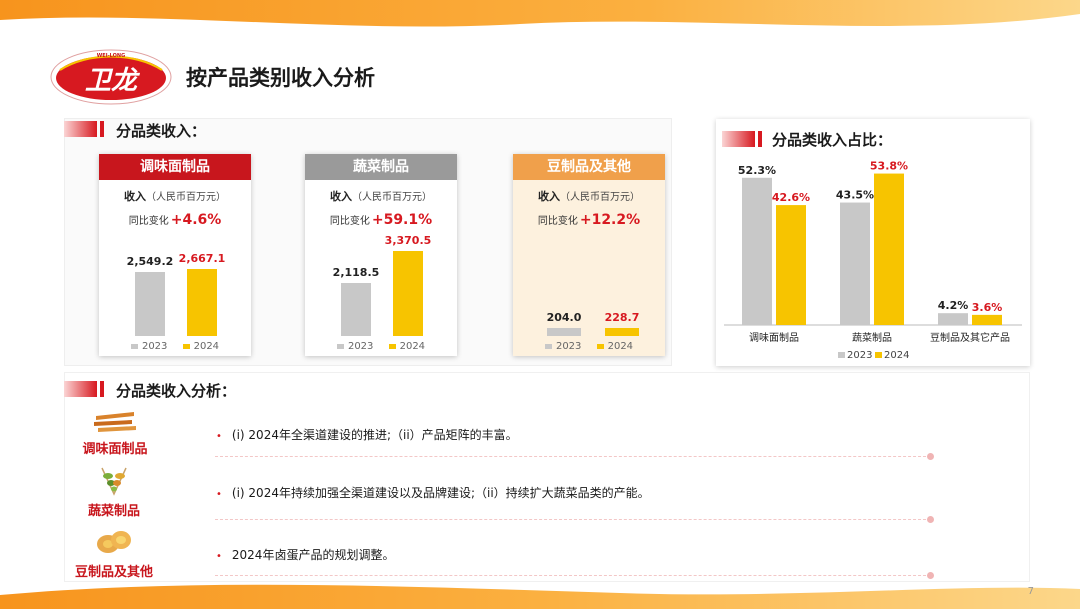 Image resolution: width=1080 pixels, height=609 pixels. What do you see at coordinates (1030, 591) in the screenshot?
I see `page-number: 7` at bounding box center [1030, 591].